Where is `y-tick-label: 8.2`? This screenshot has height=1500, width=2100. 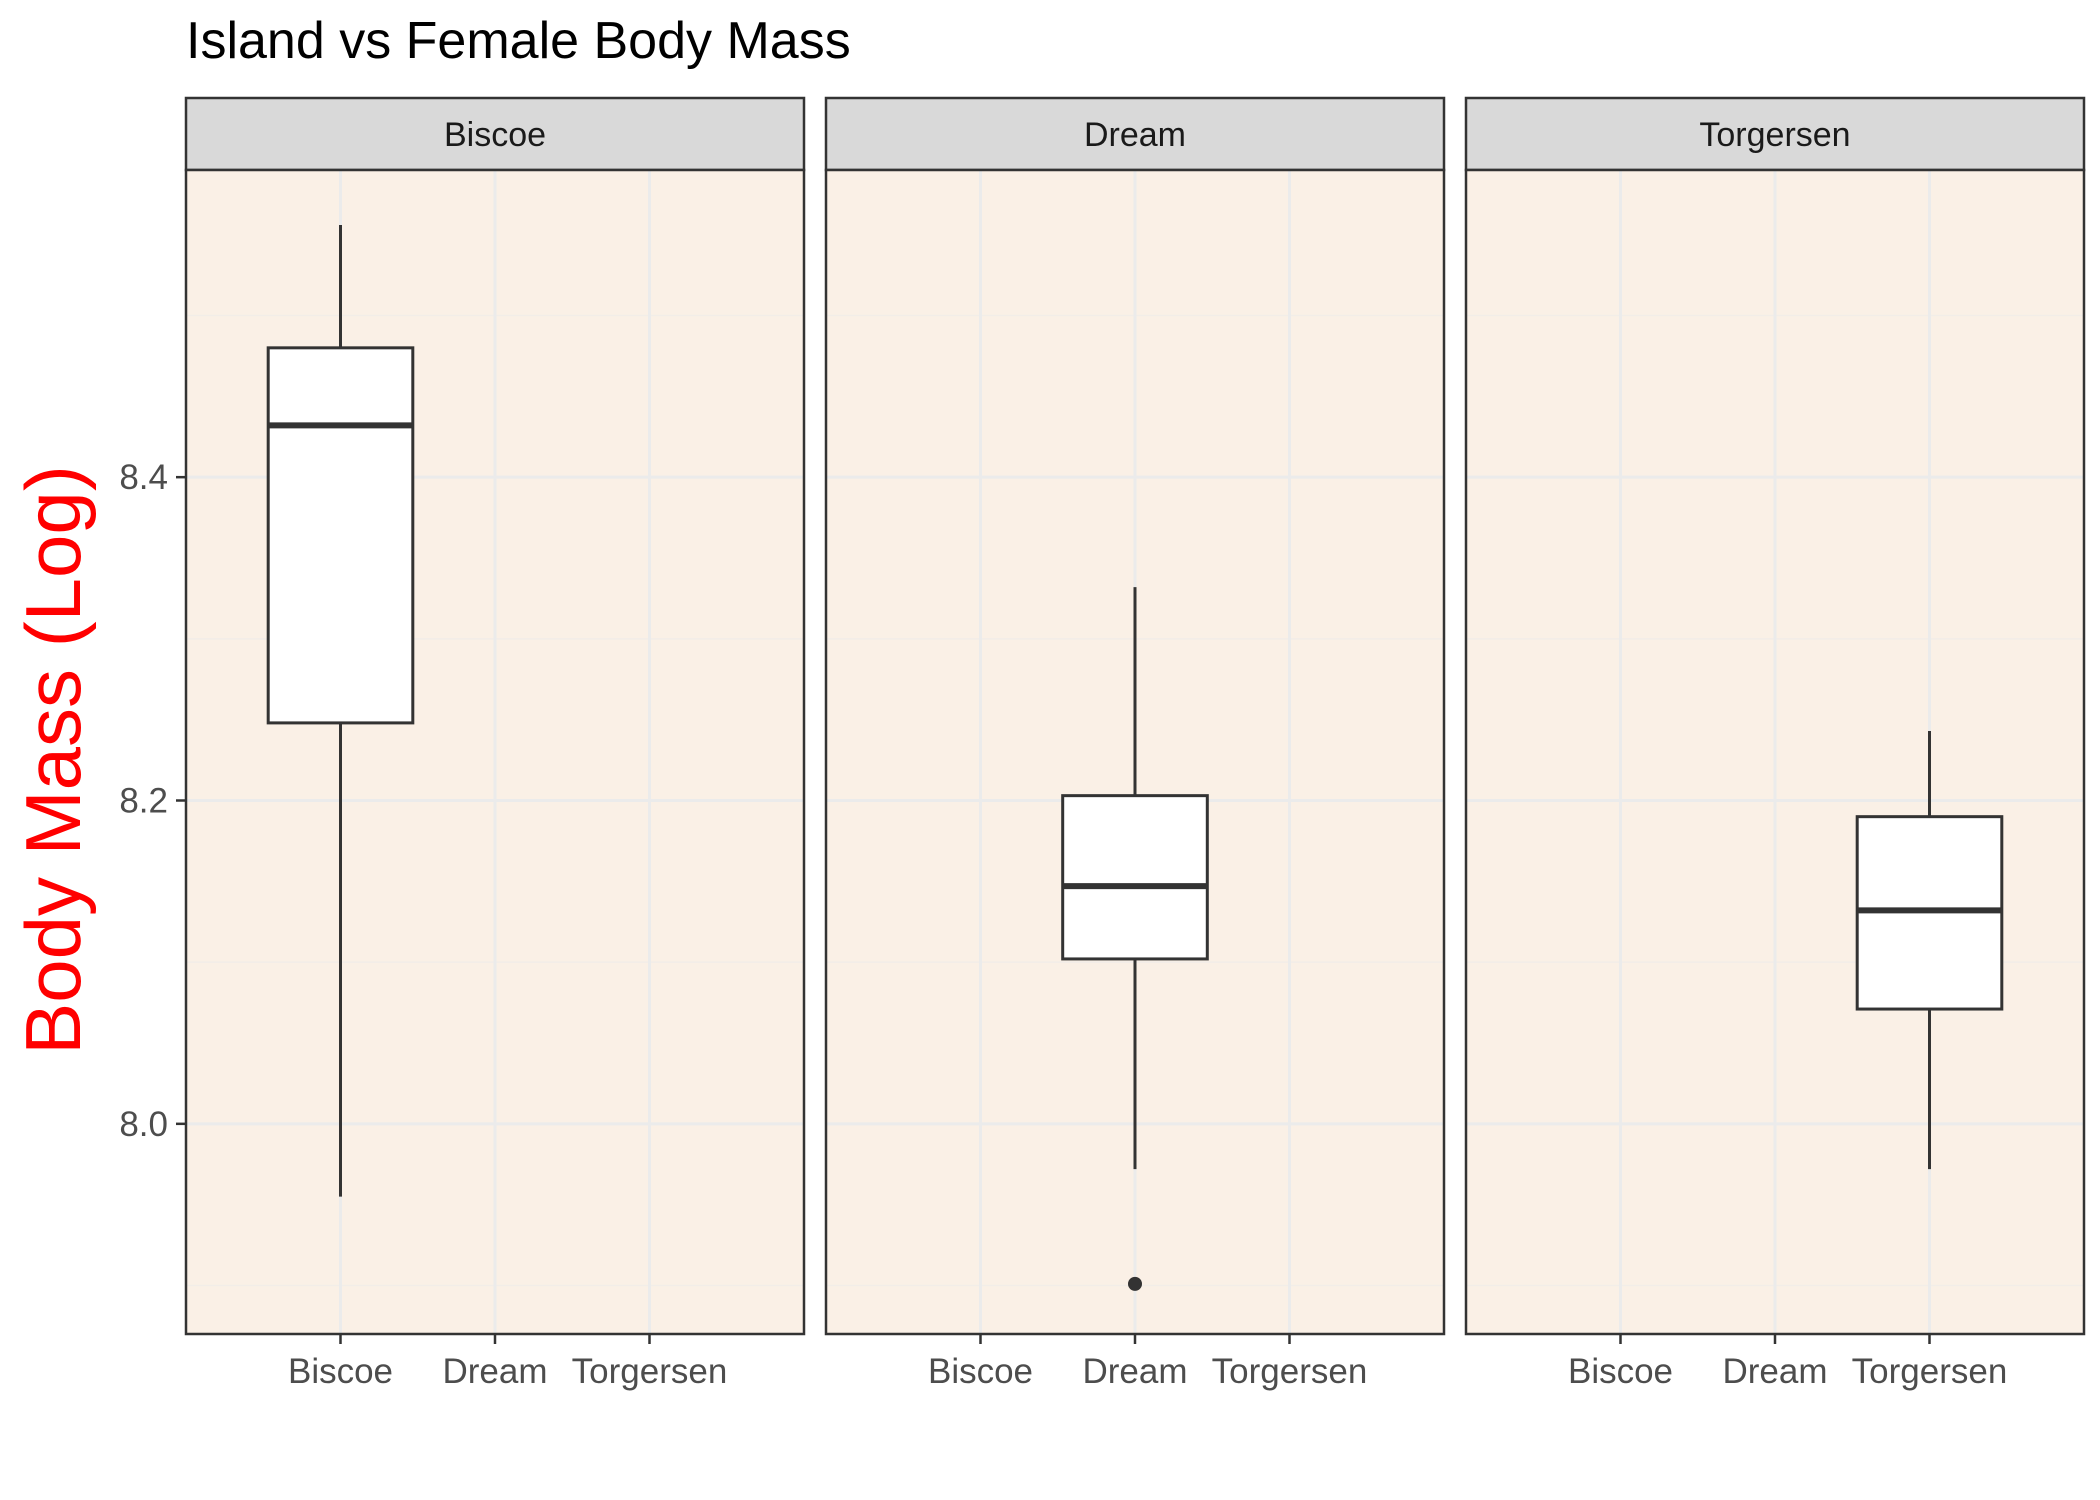
y-tick-label: 8.2 is located at coordinates (143, 801).